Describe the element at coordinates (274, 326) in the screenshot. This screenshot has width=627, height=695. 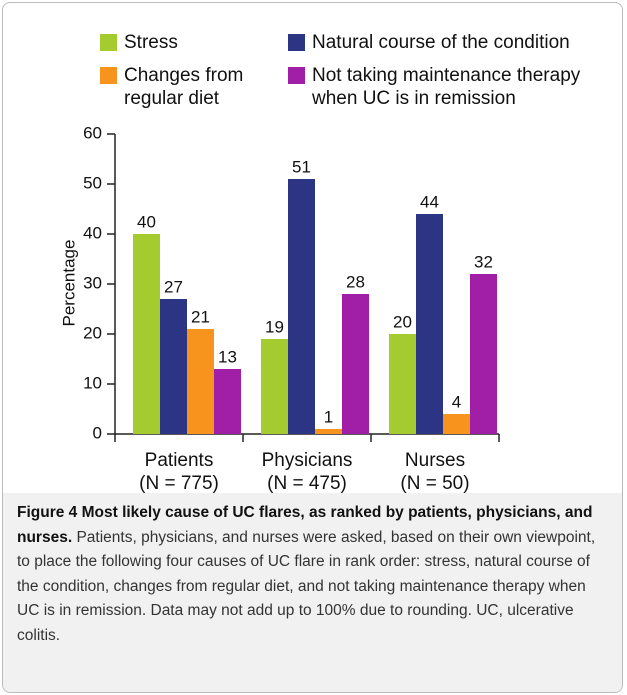
I see `value-label: 19` at that location.